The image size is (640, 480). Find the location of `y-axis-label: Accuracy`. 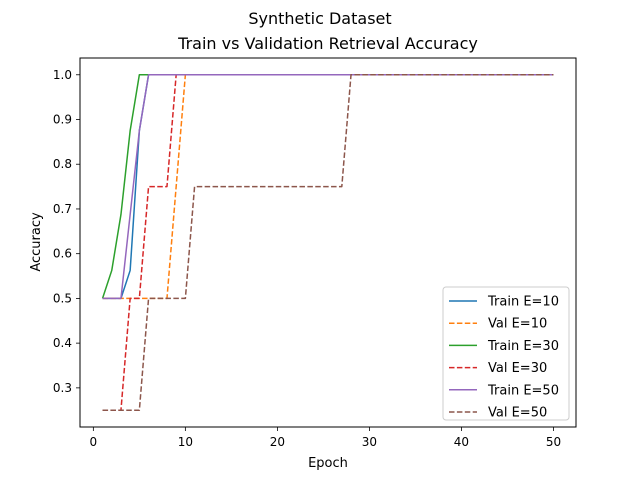

y-axis-label: Accuracy is located at coordinates (36, 242).